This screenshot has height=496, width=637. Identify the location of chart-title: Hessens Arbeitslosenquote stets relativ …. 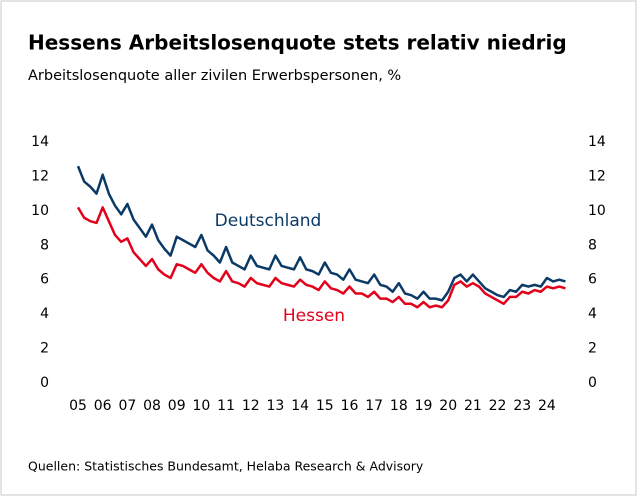
(297, 43).